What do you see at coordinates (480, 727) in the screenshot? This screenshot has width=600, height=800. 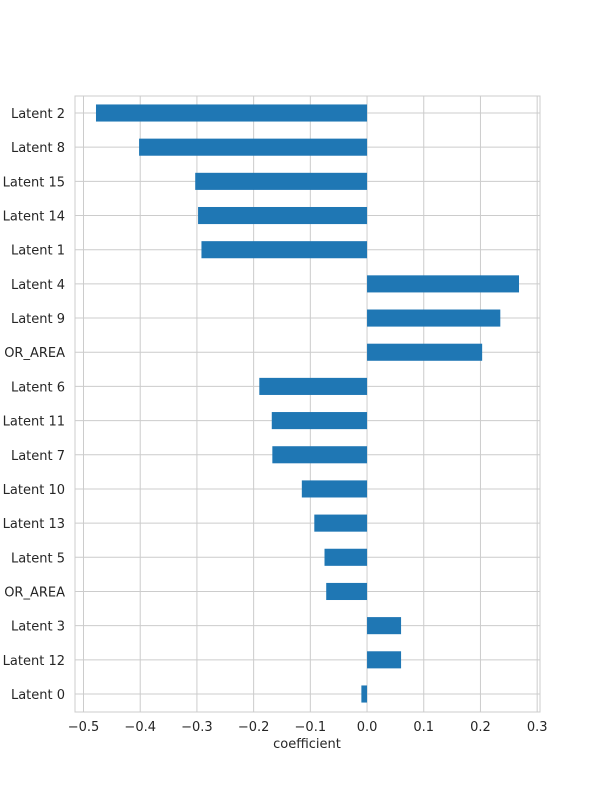 I see `x-tick-label: 0.2` at bounding box center [480, 727].